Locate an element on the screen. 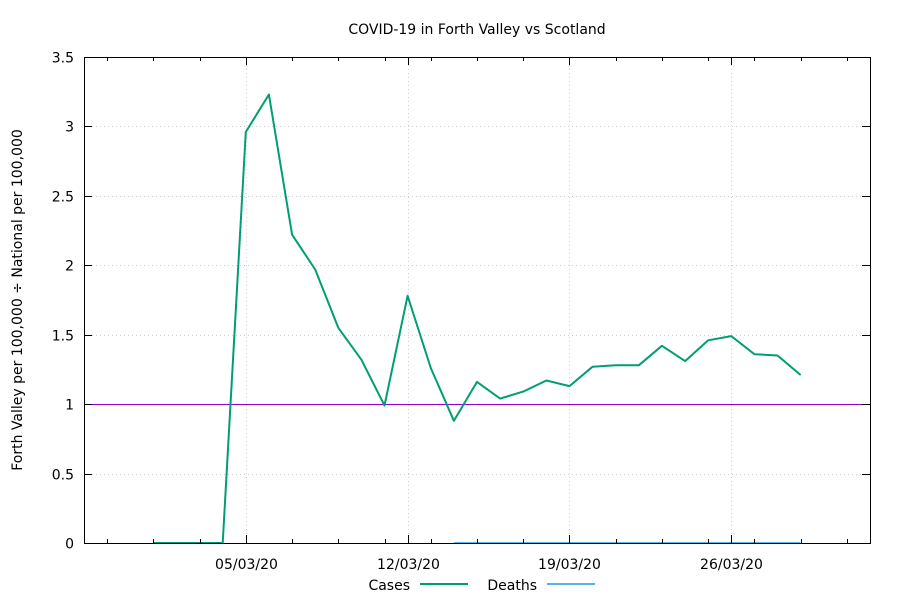  legend-label-deaths: Deaths is located at coordinates (512, 586).